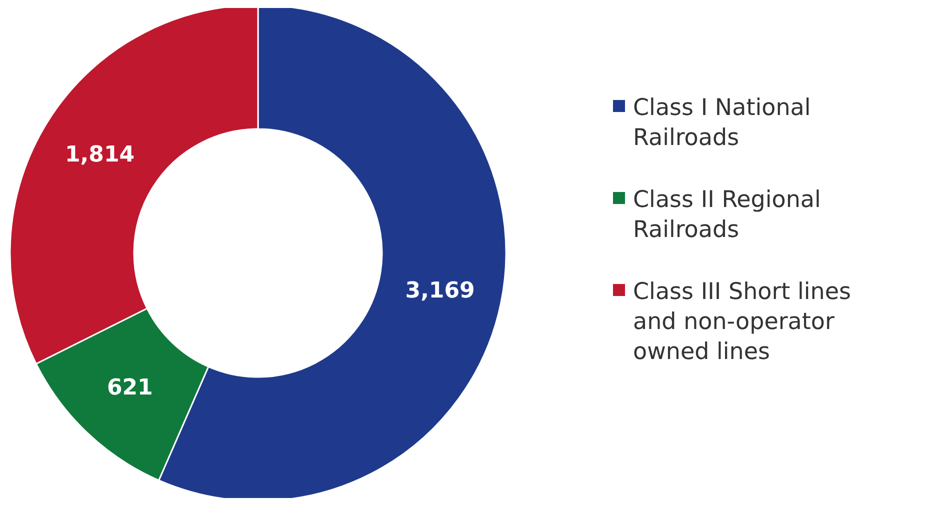  I want to click on legend-label: Class II Regional Railroads, so click(727, 215).